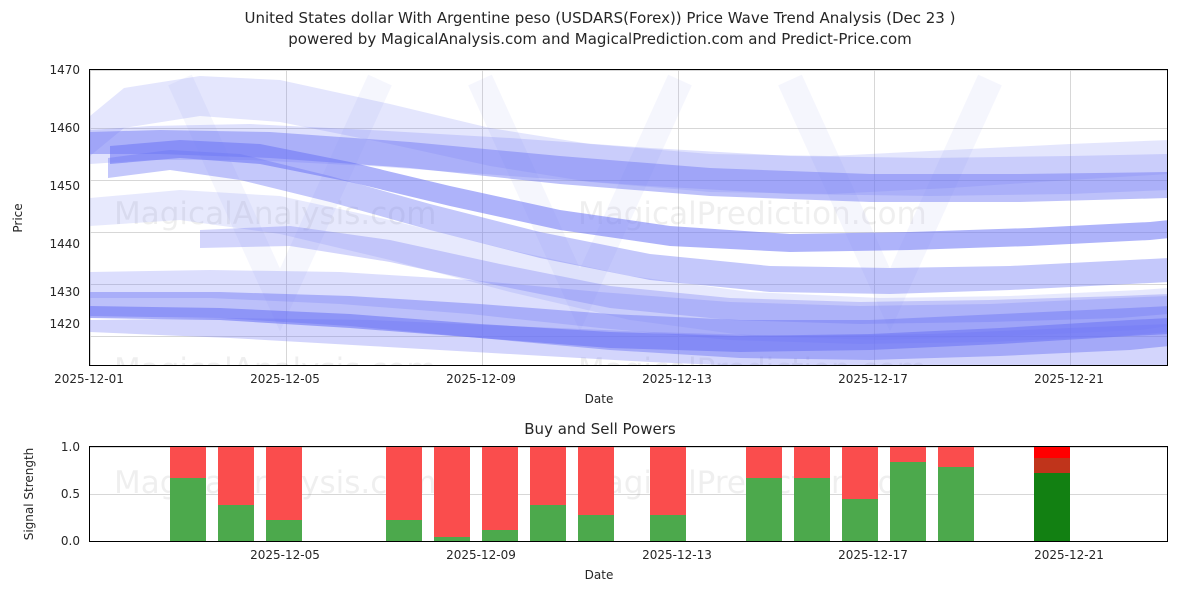 Image resolution: width=1200 pixels, height=600 pixels. I want to click on bars-xaxis-title: Date, so click(599, 575).